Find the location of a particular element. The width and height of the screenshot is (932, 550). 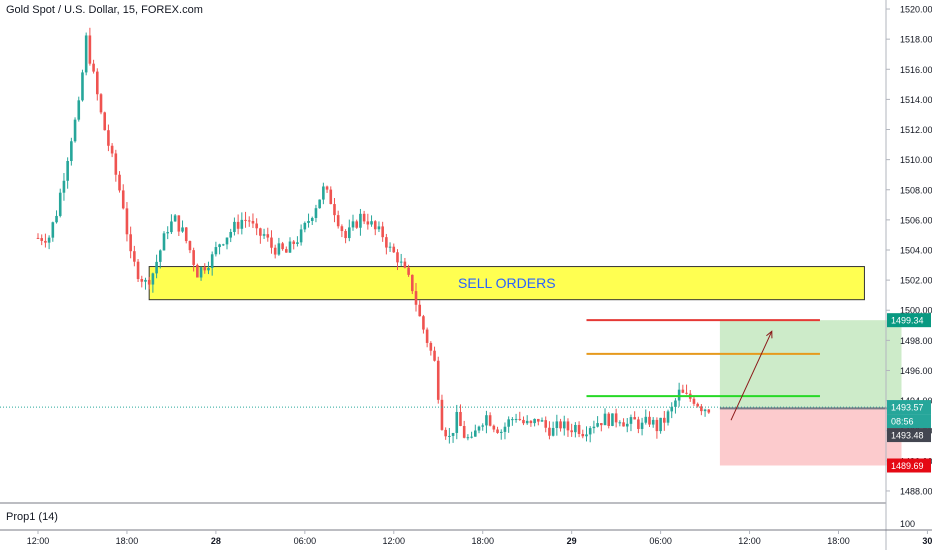

price-tick-label: 1502.00 is located at coordinates (916, 281).